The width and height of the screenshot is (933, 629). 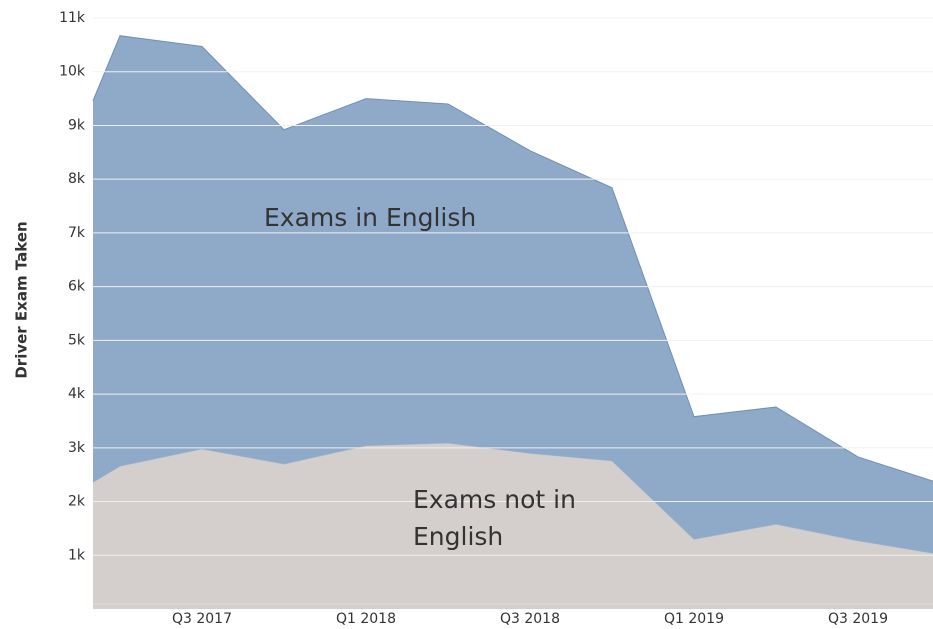 What do you see at coordinates (77, 125) in the screenshot?
I see `y-tick-label: 9k` at bounding box center [77, 125].